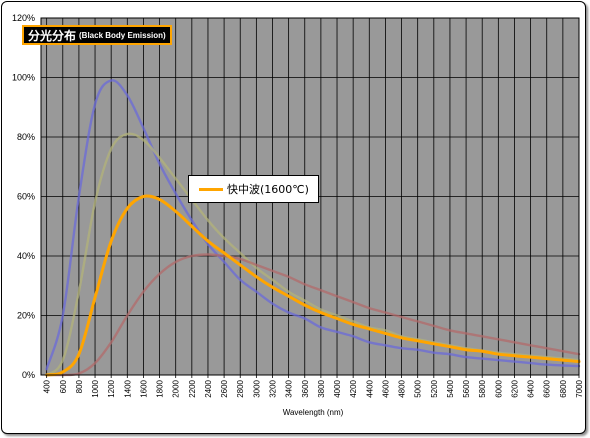  I want to click on x-tick-label: 800, so click(79, 386).